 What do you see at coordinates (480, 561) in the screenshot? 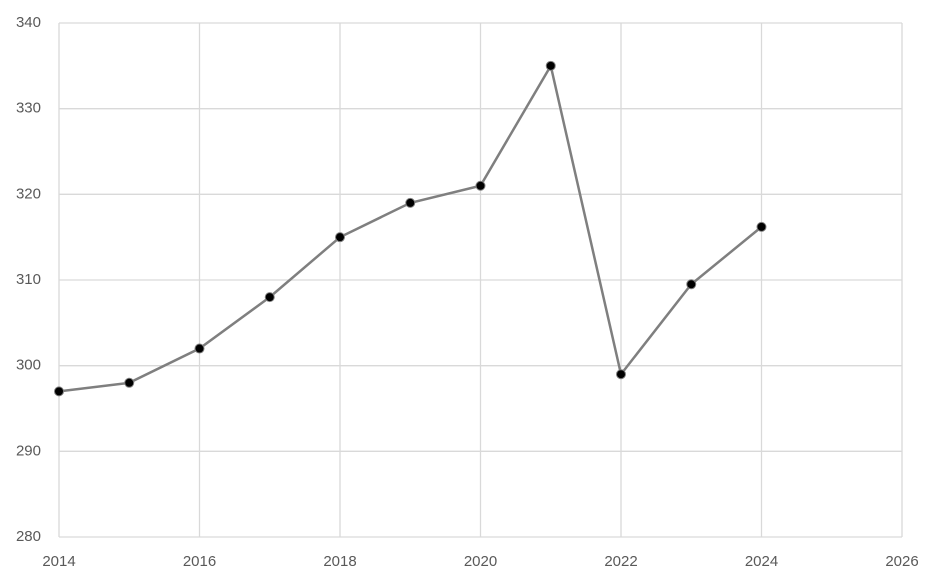
I see `x-tick-label: 2020` at bounding box center [480, 561].